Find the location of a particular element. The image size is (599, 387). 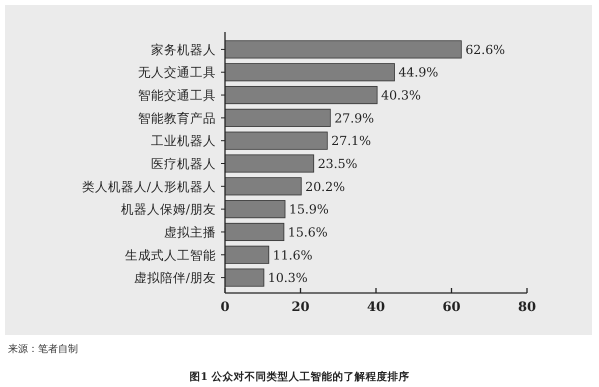

x-tick-label: 0 is located at coordinates (225, 307).